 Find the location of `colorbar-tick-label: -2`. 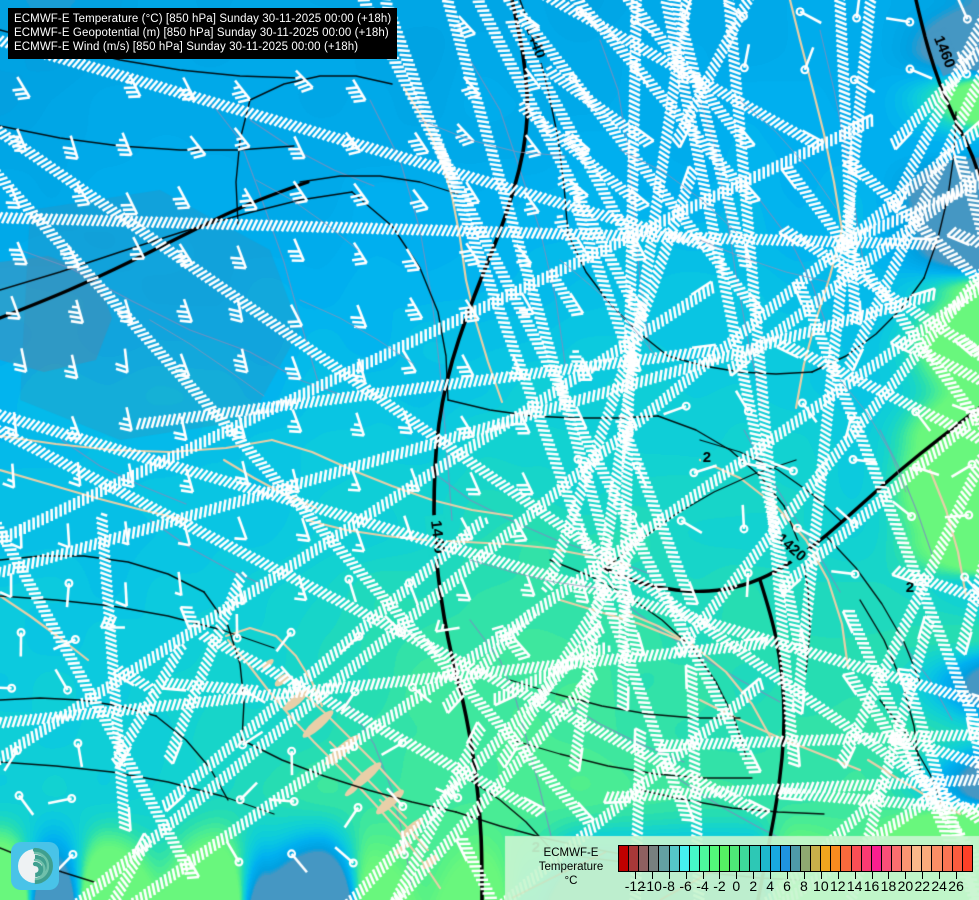

colorbar-tick-label: -2 is located at coordinates (719, 886).